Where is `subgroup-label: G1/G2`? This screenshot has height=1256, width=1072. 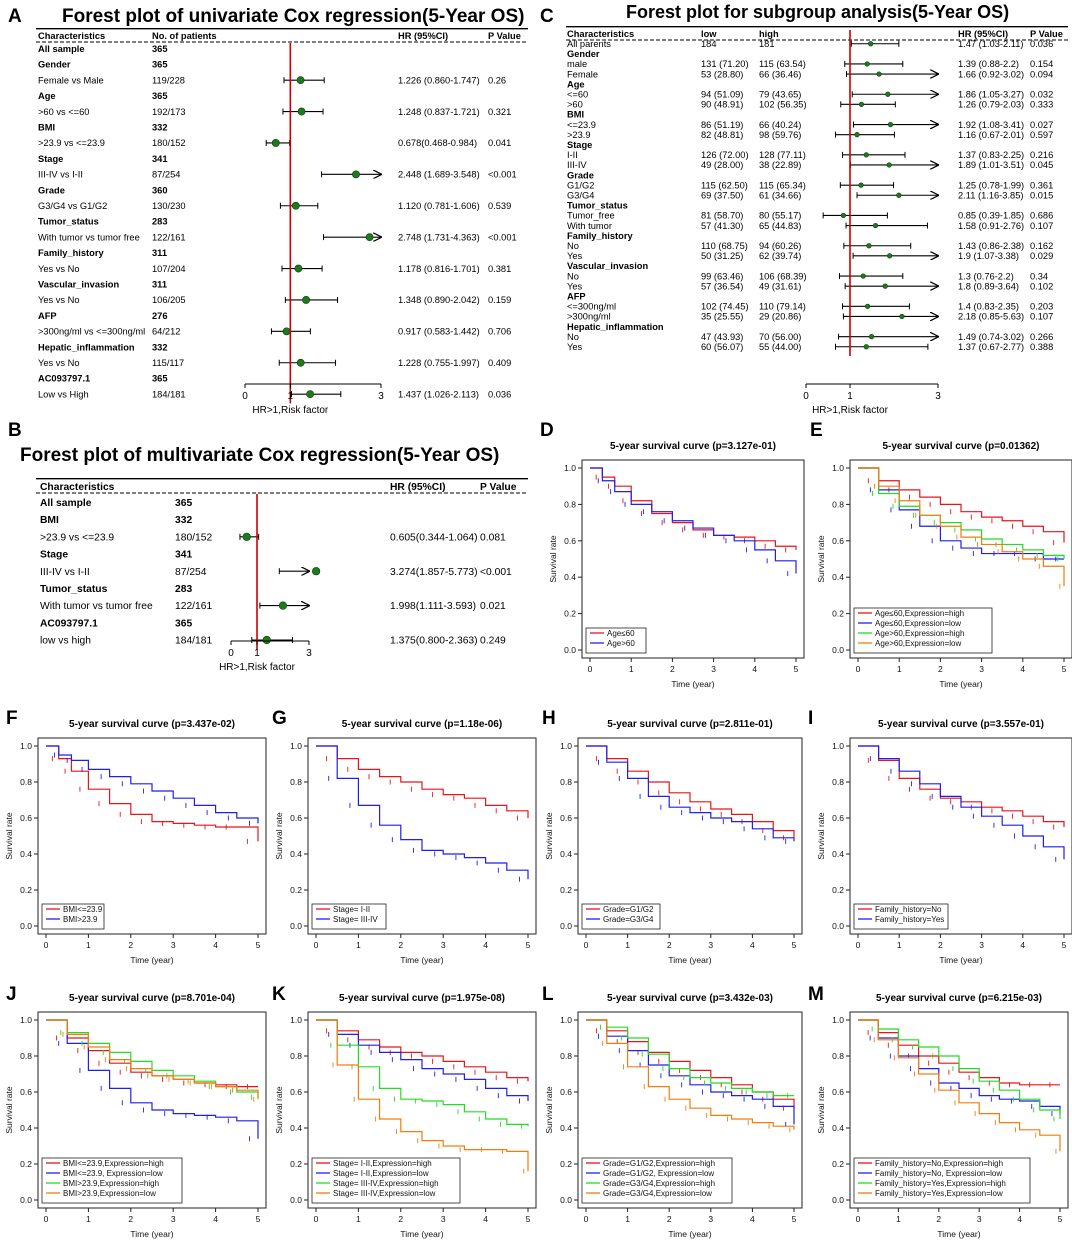
subgroup-label: G1/G2 is located at coordinates (580, 185).